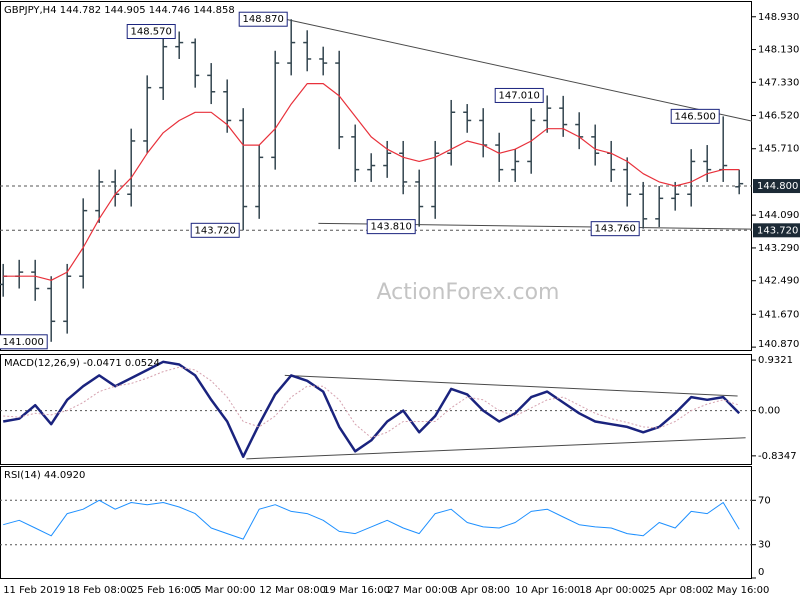  What do you see at coordinates (778, 149) in the screenshot?
I see `y-tick-label: 145.710` at bounding box center [778, 149].